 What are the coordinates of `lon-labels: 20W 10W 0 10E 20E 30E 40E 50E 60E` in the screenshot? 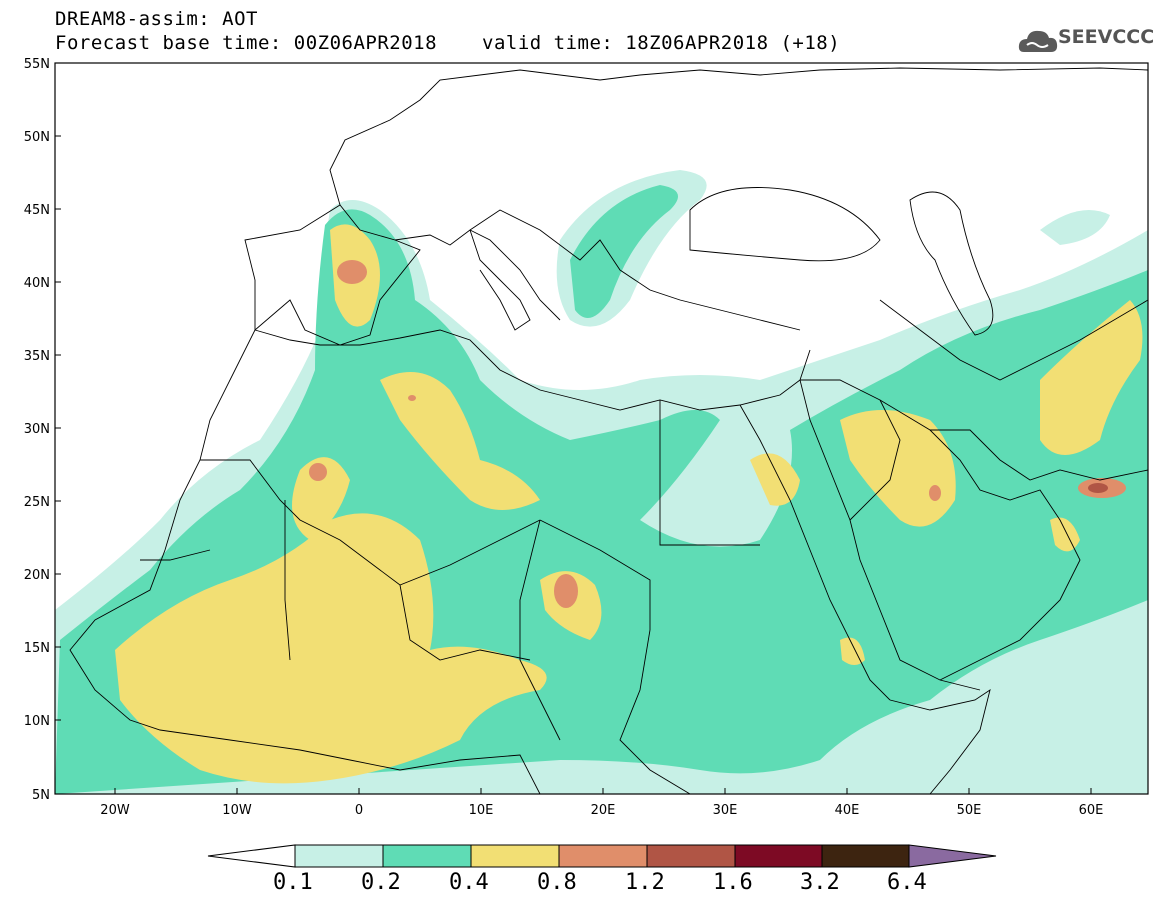 It's located at (601, 810).